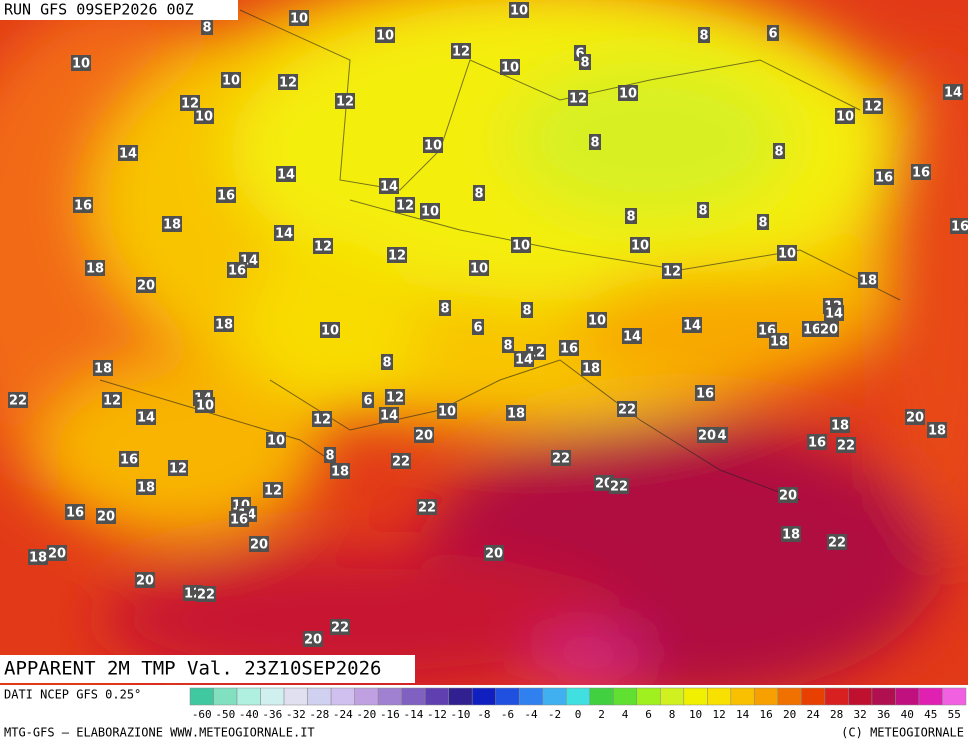  I want to click on colorbar-label: 24, so click(814, 714).